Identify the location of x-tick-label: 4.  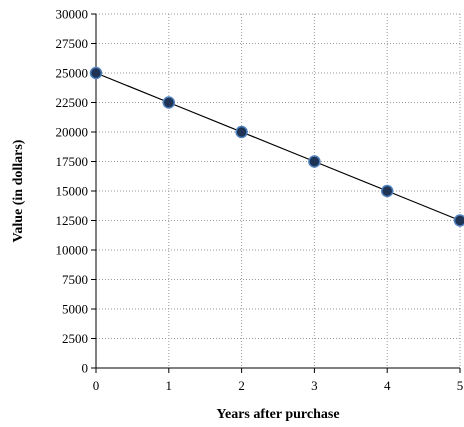
(387, 385).